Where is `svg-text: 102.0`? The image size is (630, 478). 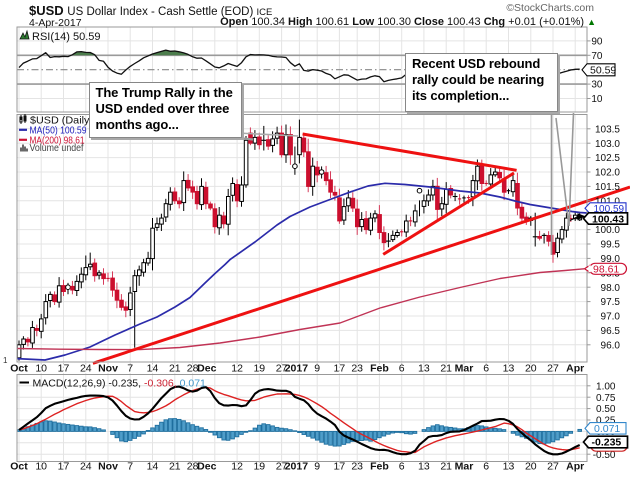 svg-text: 102.0 is located at coordinates (607, 173).